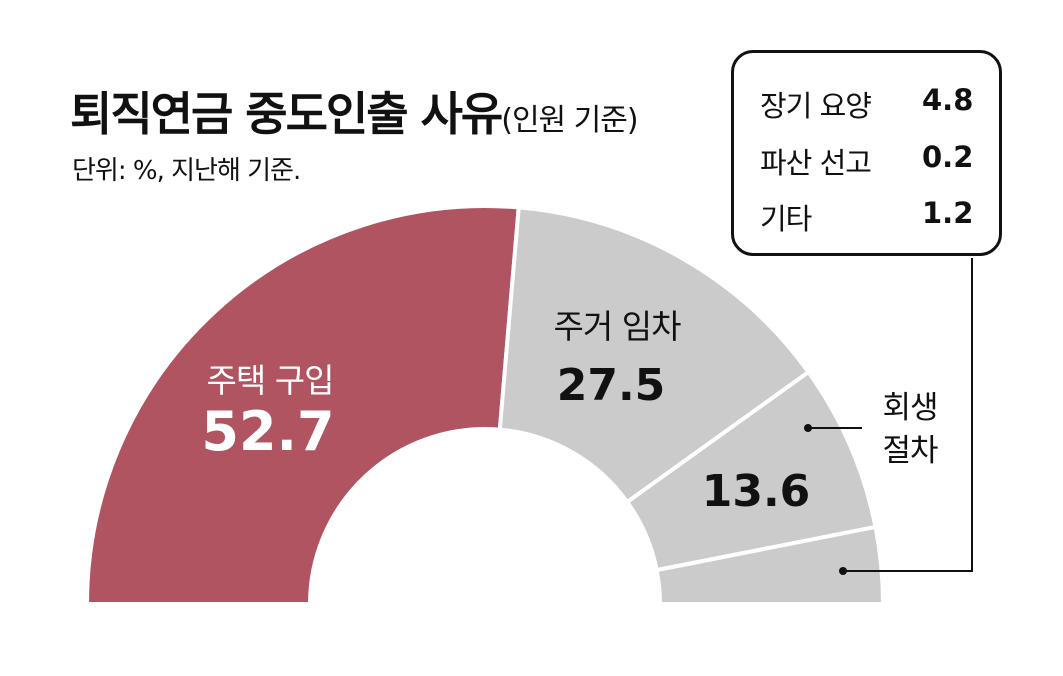 This screenshot has width=1063, height=676. What do you see at coordinates (618, 326) in the screenshot?
I see `slice-label-rent: 주거 임차` at bounding box center [618, 326].